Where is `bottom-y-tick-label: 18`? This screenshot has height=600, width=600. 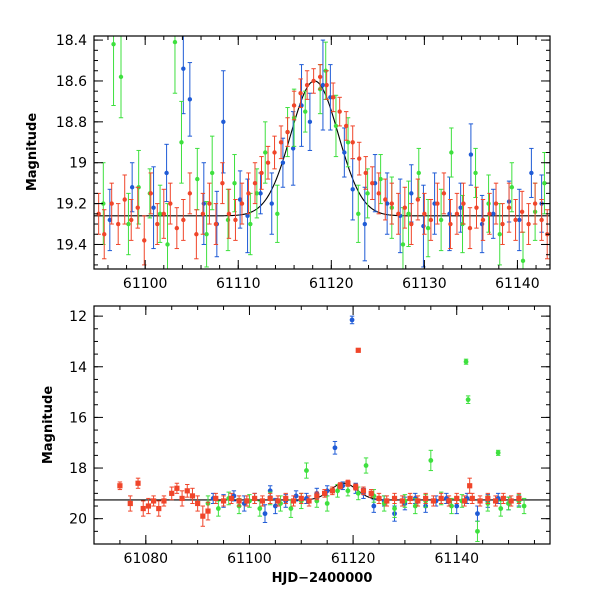 bottom-y-tick-label: 18 is located at coordinates (78, 469).